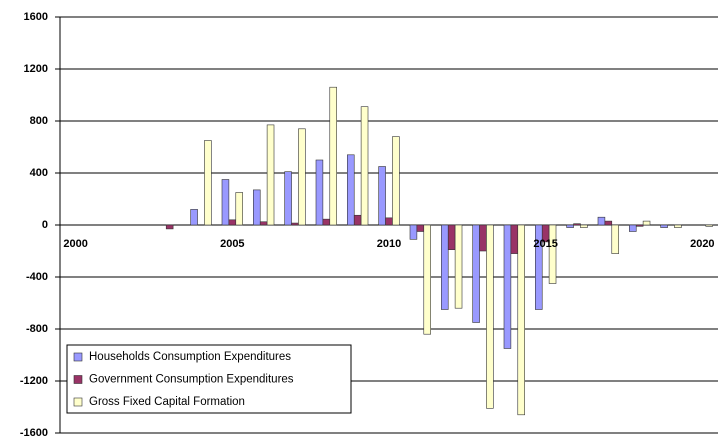 This screenshot has height=441, width=718. What do you see at coordinates (75, 244) in the screenshot?
I see `x-tick-label: 2000` at bounding box center [75, 244].